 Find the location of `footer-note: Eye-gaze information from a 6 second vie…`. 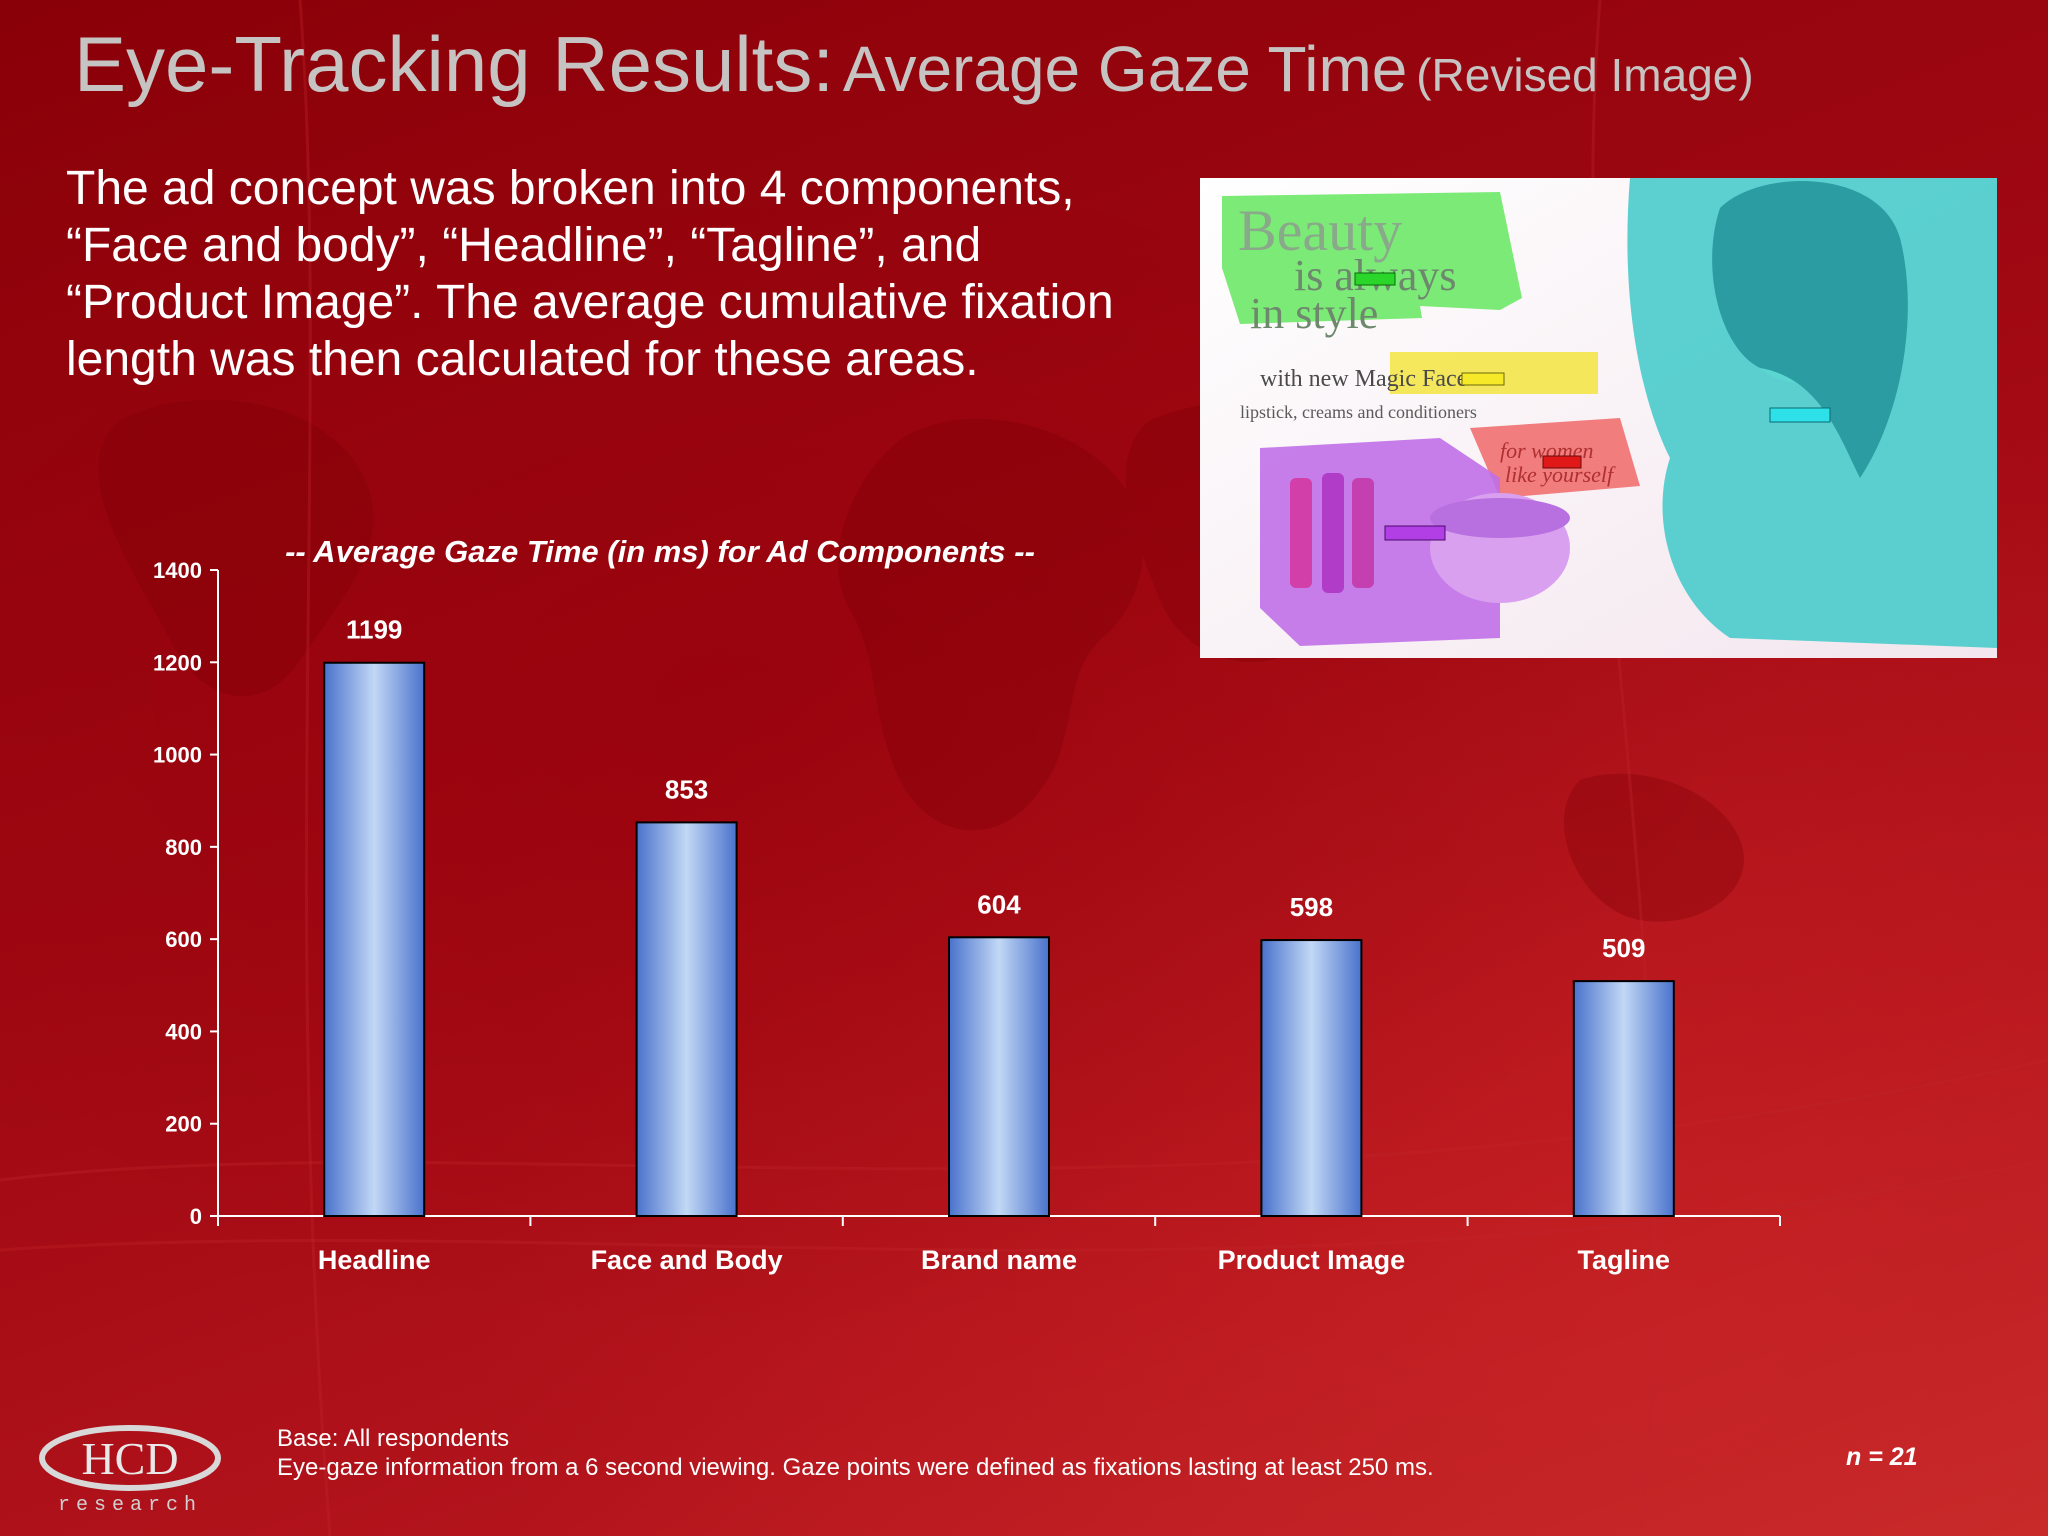

footer-note: Eye-gaze information from a 6 second vie… is located at coordinates (855, 1467).